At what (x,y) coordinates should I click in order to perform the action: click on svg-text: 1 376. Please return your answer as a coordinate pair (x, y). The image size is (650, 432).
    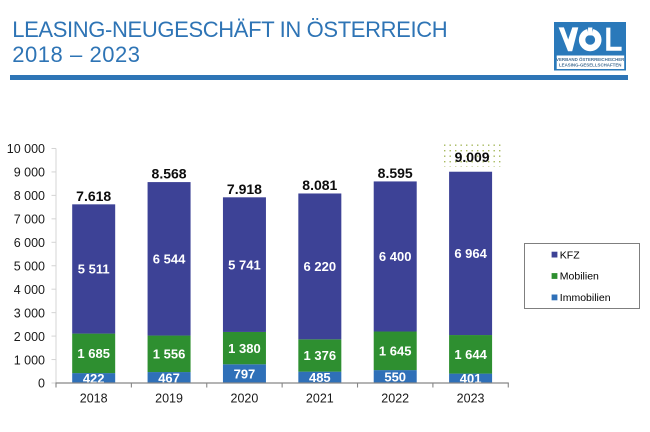
    Looking at the image, I should click on (320, 355).